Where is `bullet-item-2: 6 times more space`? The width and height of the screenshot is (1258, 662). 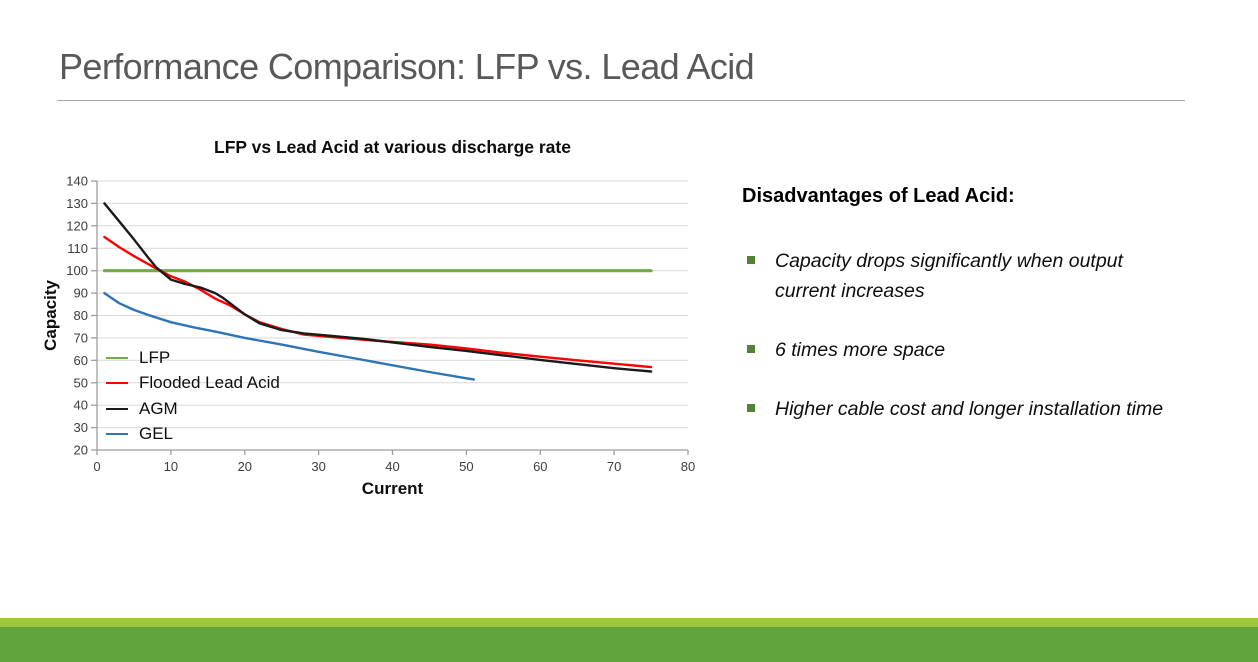 bullet-item-2: 6 times more space is located at coordinates (988, 350).